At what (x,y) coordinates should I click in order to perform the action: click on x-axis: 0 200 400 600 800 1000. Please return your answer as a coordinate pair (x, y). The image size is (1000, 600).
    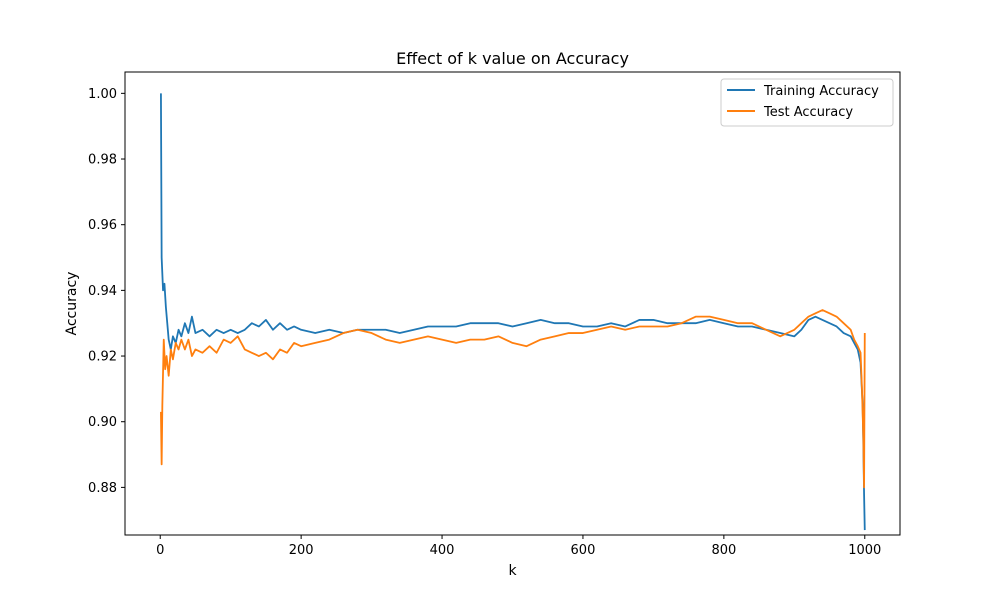
    Looking at the image, I should click on (518, 546).